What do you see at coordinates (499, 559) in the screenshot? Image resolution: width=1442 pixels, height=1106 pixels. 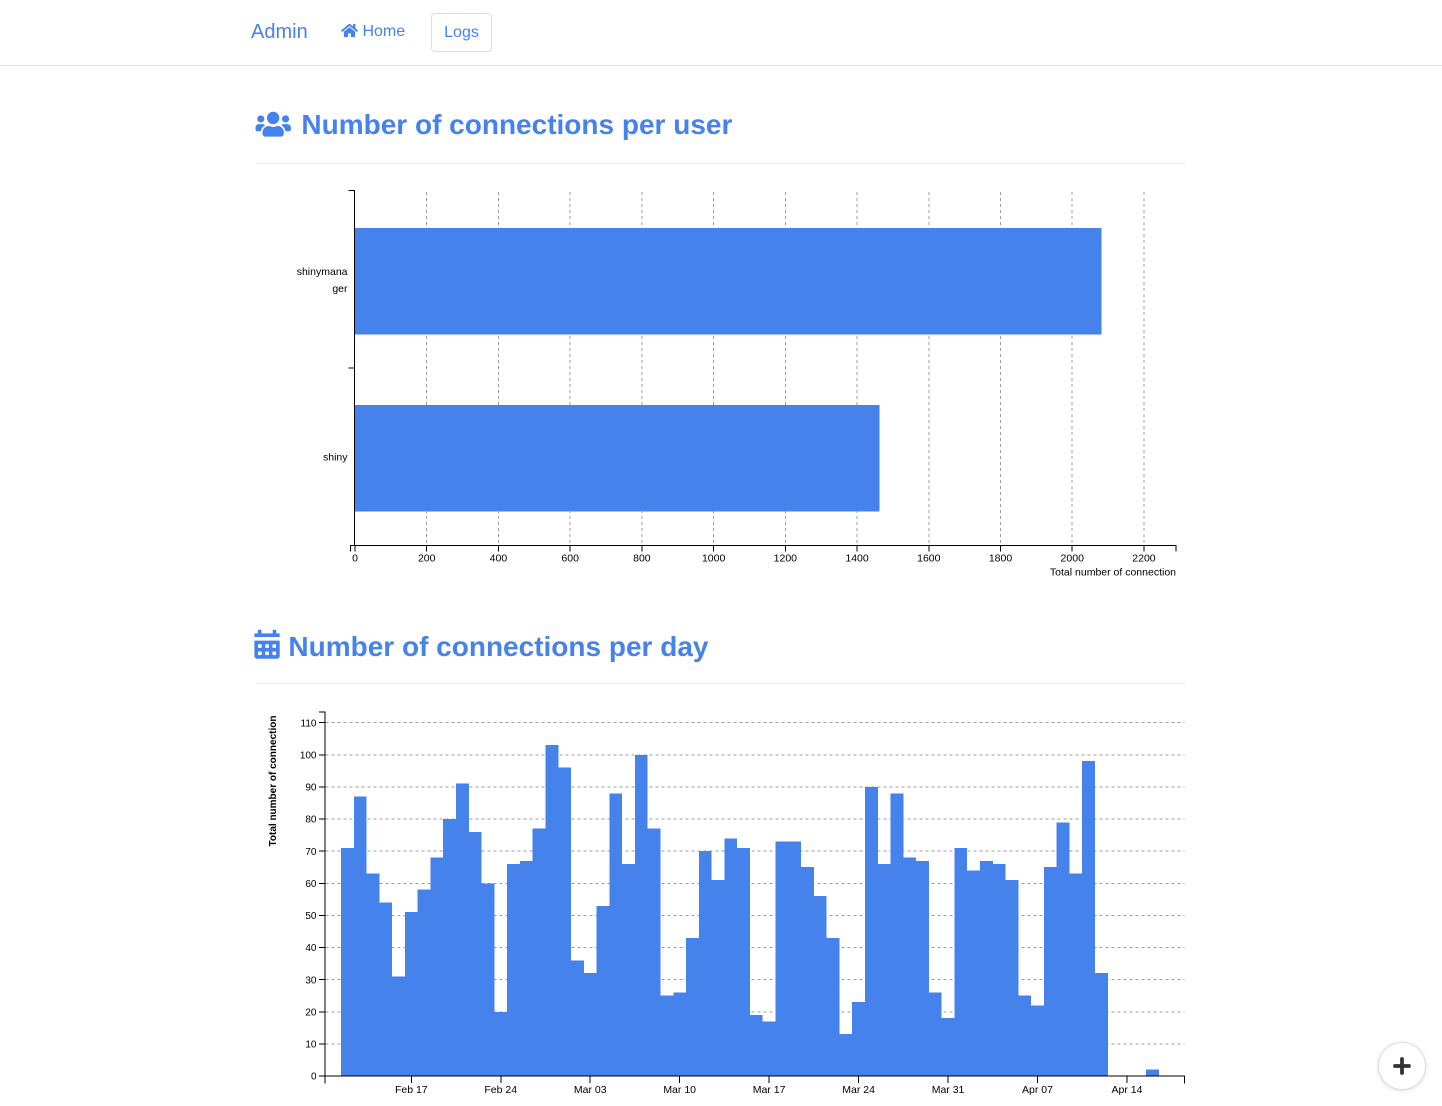 I see `svg-text: 400` at bounding box center [499, 559].